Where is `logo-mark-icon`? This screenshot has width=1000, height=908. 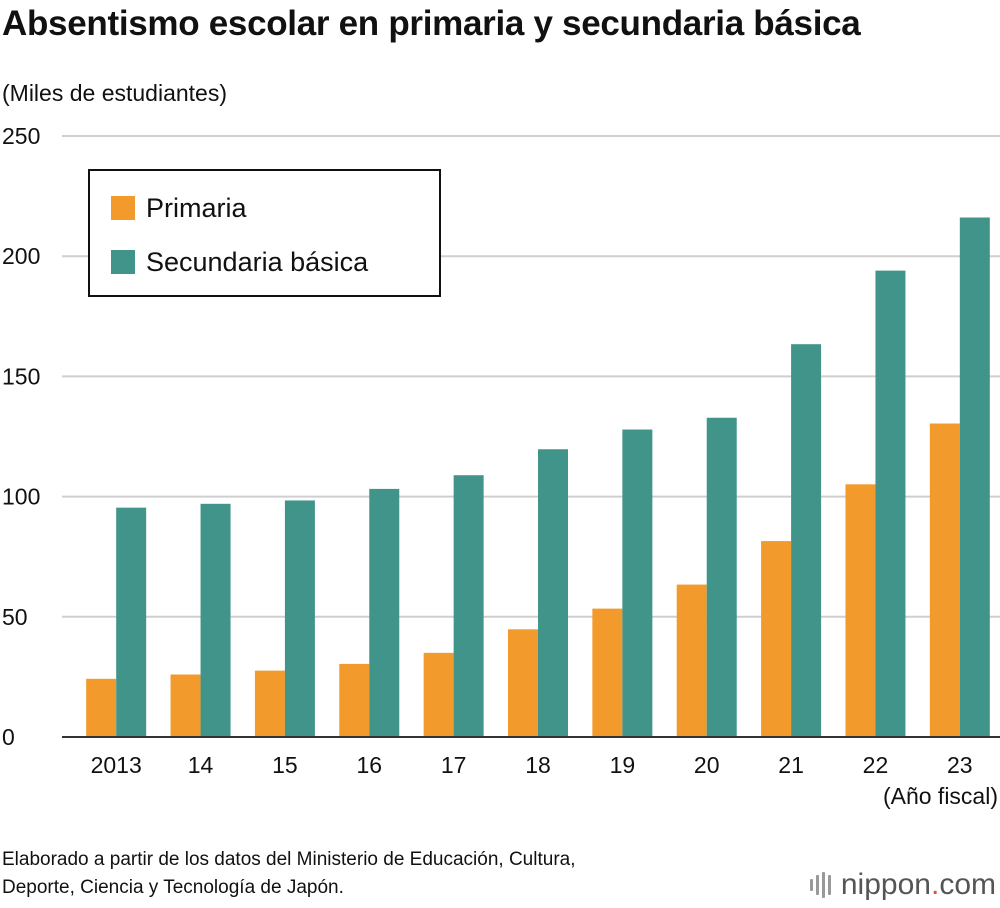
logo-mark-icon is located at coordinates (820, 885).